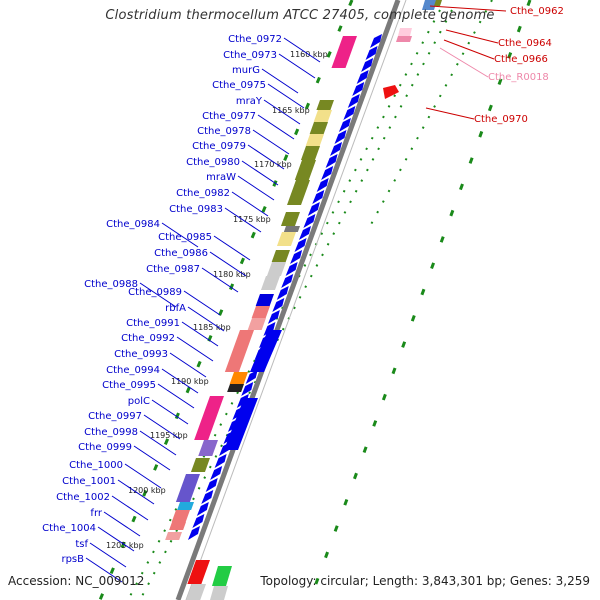  Describe the element at coordinates (148, 338) in the screenshot. I see `gene-label: Cthe_0992` at that location.